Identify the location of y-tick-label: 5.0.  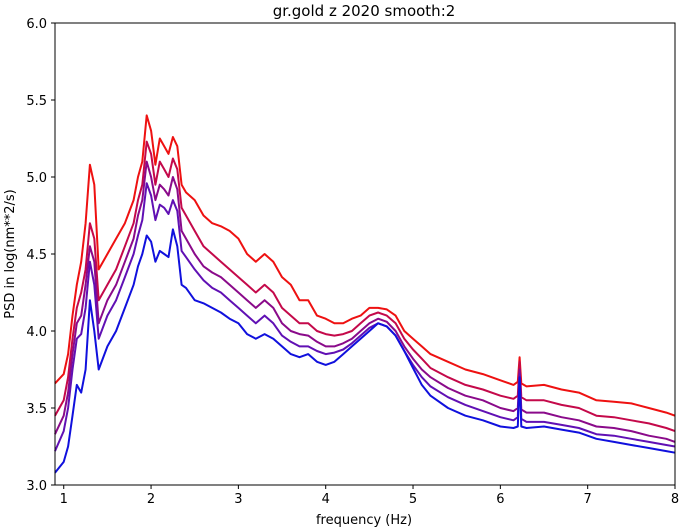
(36, 178).